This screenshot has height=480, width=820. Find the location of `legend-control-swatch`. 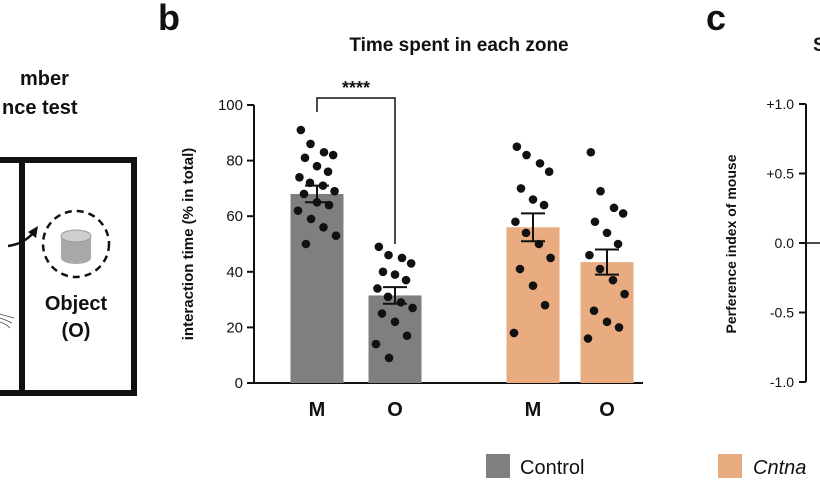

legend-control-swatch is located at coordinates (498, 466).